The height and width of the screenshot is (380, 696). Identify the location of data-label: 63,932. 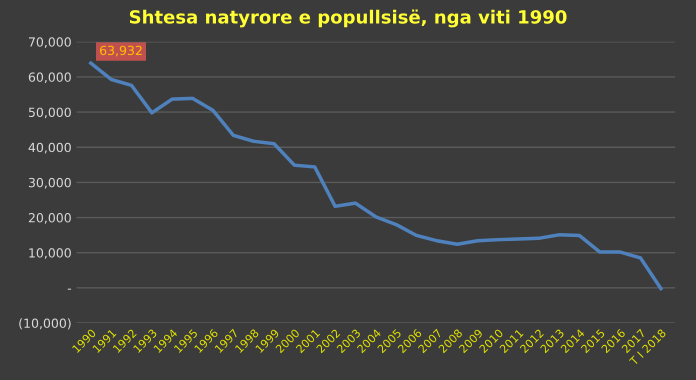
(121, 51).